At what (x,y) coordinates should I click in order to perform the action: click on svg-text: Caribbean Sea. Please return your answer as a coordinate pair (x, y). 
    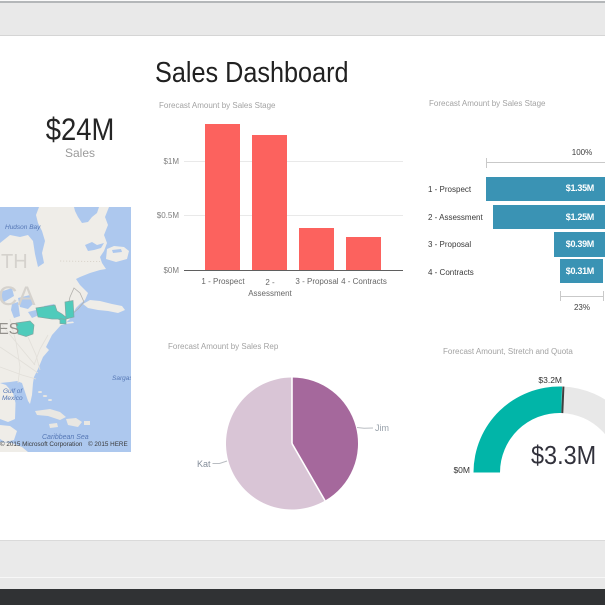
    Looking at the image, I should click on (65, 437).